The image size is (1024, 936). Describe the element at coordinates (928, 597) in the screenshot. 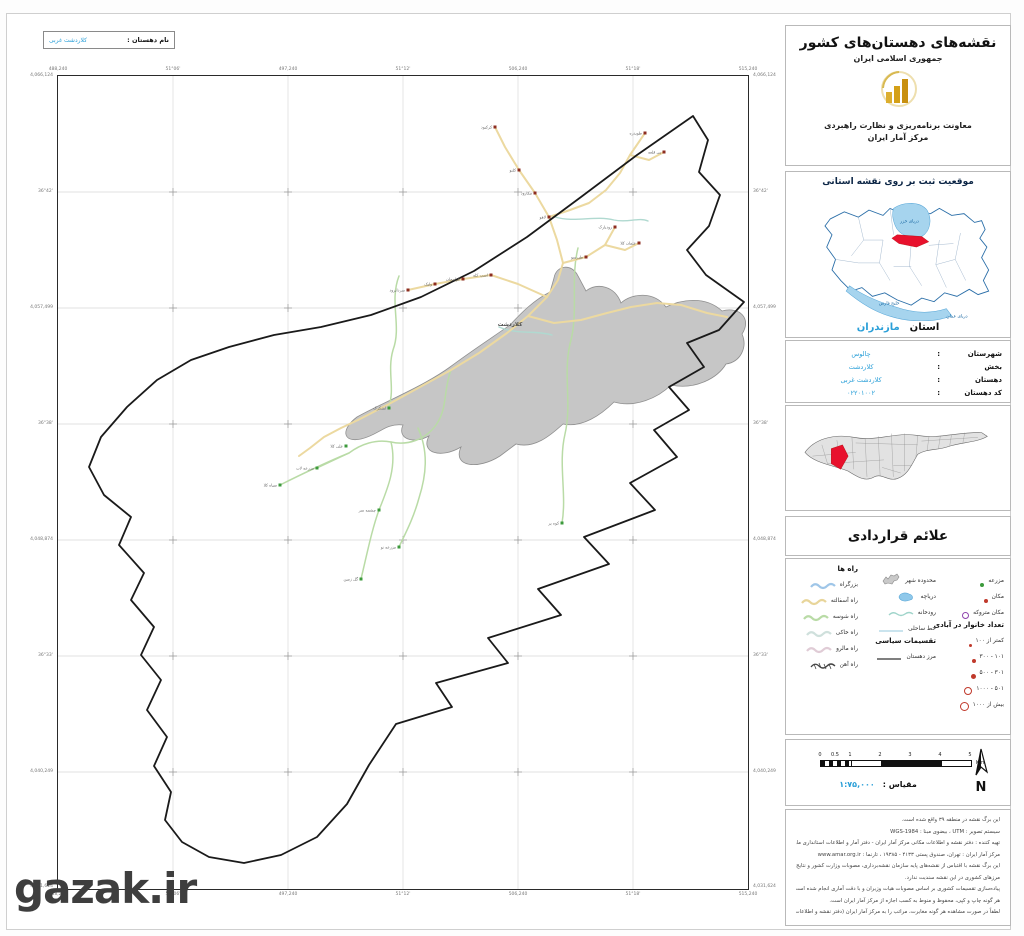

I see `legend-label: دریاچه` at that location.